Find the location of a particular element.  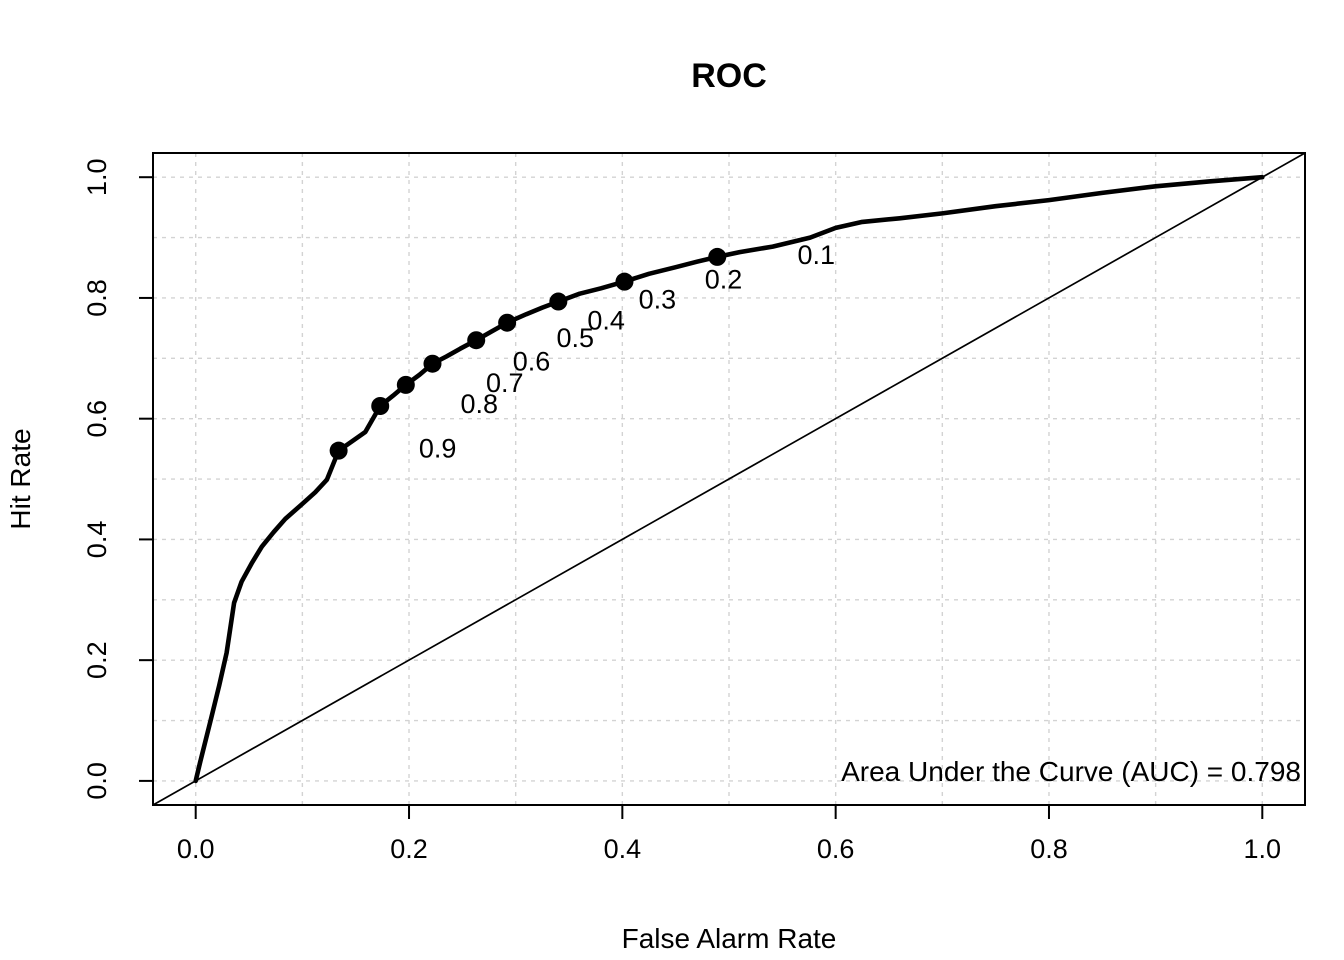

threshold-point-label: 0.6 is located at coordinates (532, 362).